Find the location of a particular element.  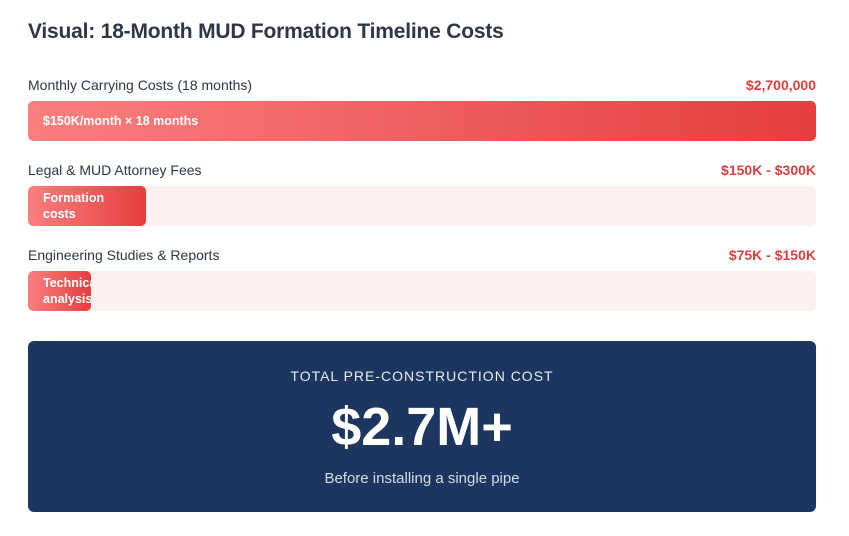

bar-track: $150K/month × 18 months is located at coordinates (422, 121).